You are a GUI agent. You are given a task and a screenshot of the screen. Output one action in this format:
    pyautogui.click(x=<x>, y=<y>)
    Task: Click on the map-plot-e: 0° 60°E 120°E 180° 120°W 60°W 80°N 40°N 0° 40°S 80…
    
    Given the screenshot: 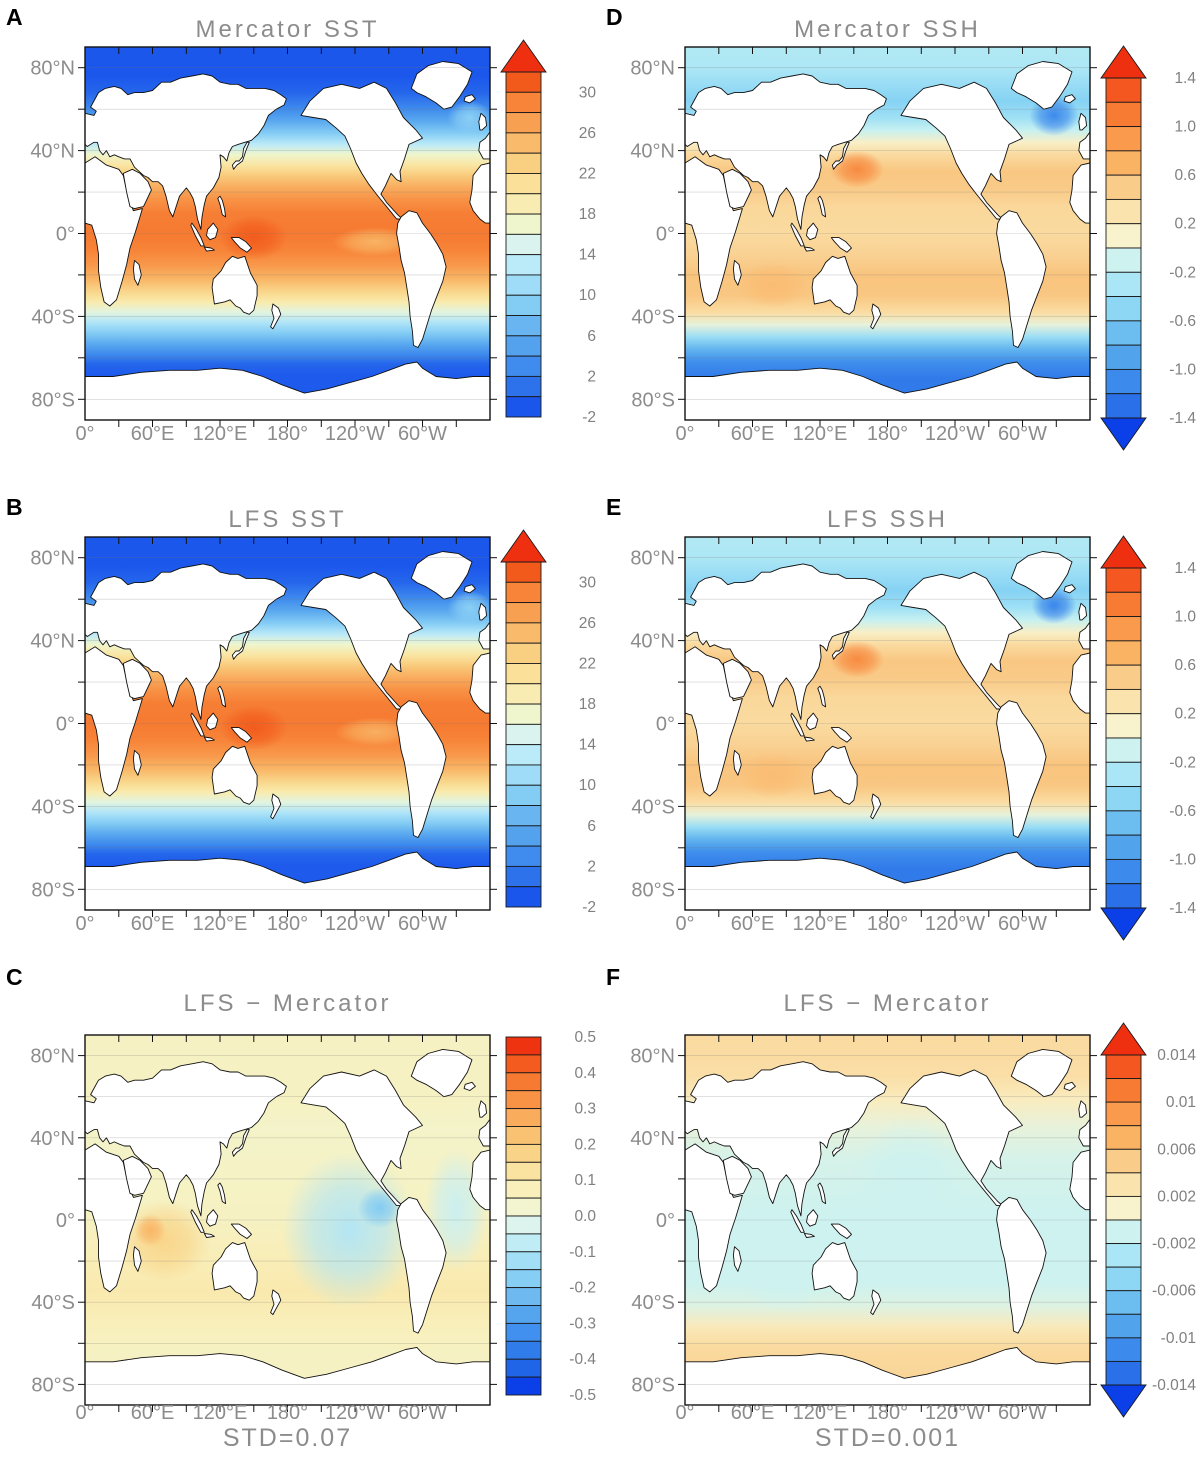 What is the action you would take?
    pyautogui.click(x=913, y=738)
    